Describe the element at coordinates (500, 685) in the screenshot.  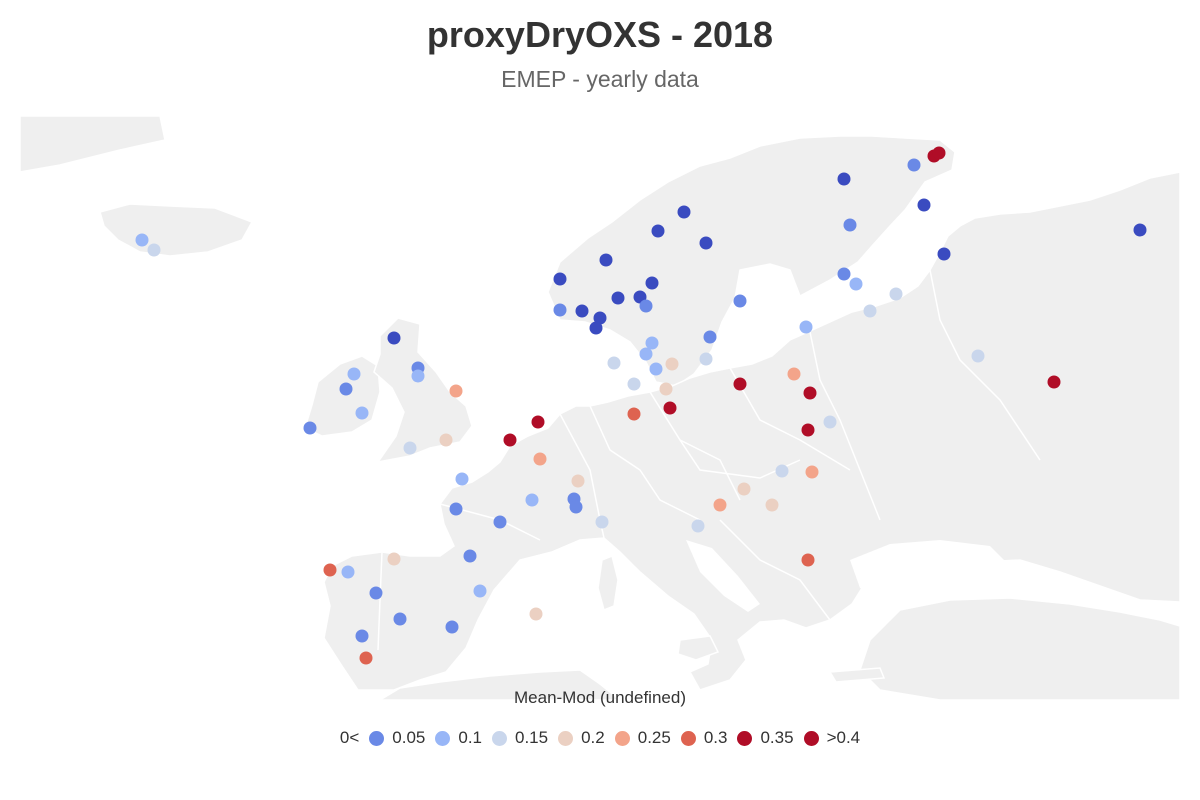
I see `north-africa-landmass` at that location.